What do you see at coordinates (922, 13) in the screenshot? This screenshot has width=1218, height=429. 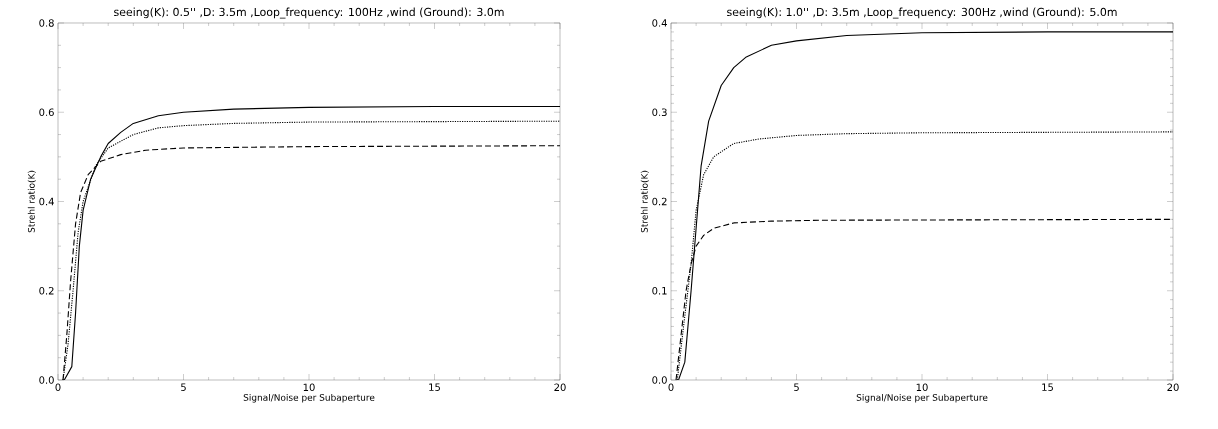 I see `chart-title: seeing(K): 1.0'' ,D: 3.5m ,Loop_frequency: 300Hz ,wind (Ground): 5.0m` at bounding box center [922, 13].